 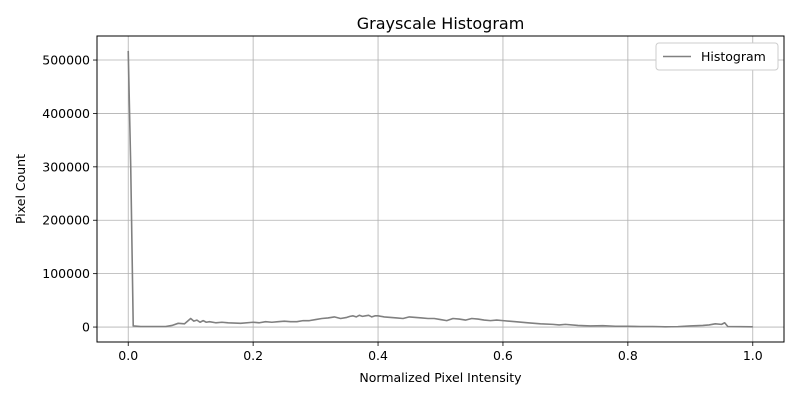 What do you see at coordinates (253, 355) in the screenshot?
I see `x-tick-label: 0.2` at bounding box center [253, 355].